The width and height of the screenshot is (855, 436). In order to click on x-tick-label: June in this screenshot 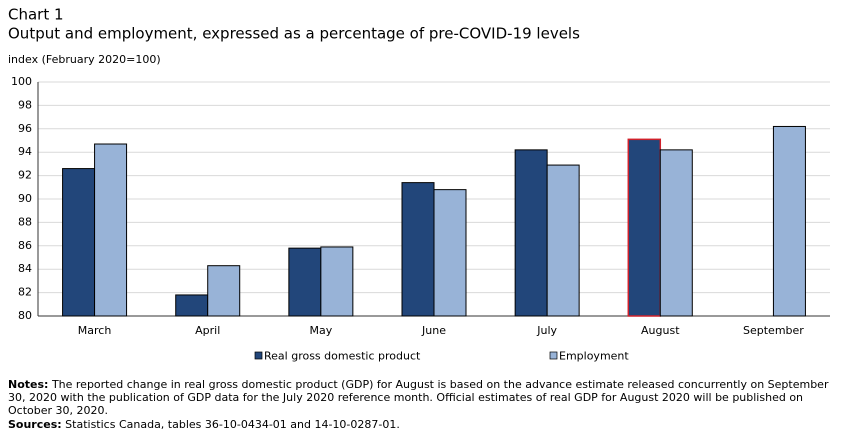, I will do `click(433, 330)`.